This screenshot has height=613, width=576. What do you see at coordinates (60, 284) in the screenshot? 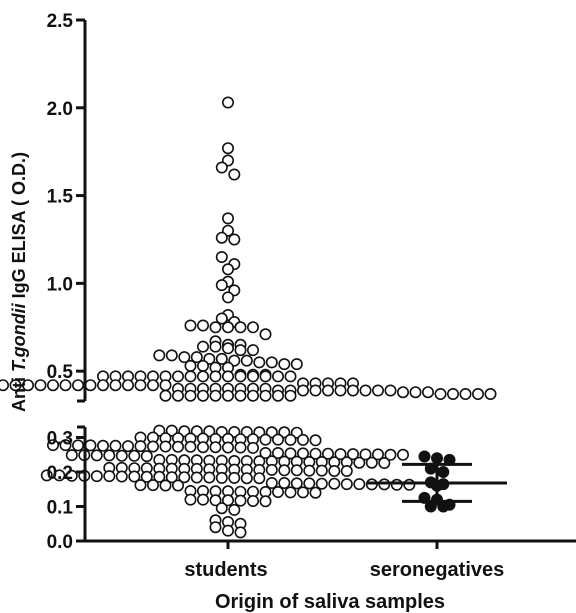
I see `y-tick-label-1.0: 1.0` at bounding box center [60, 284].